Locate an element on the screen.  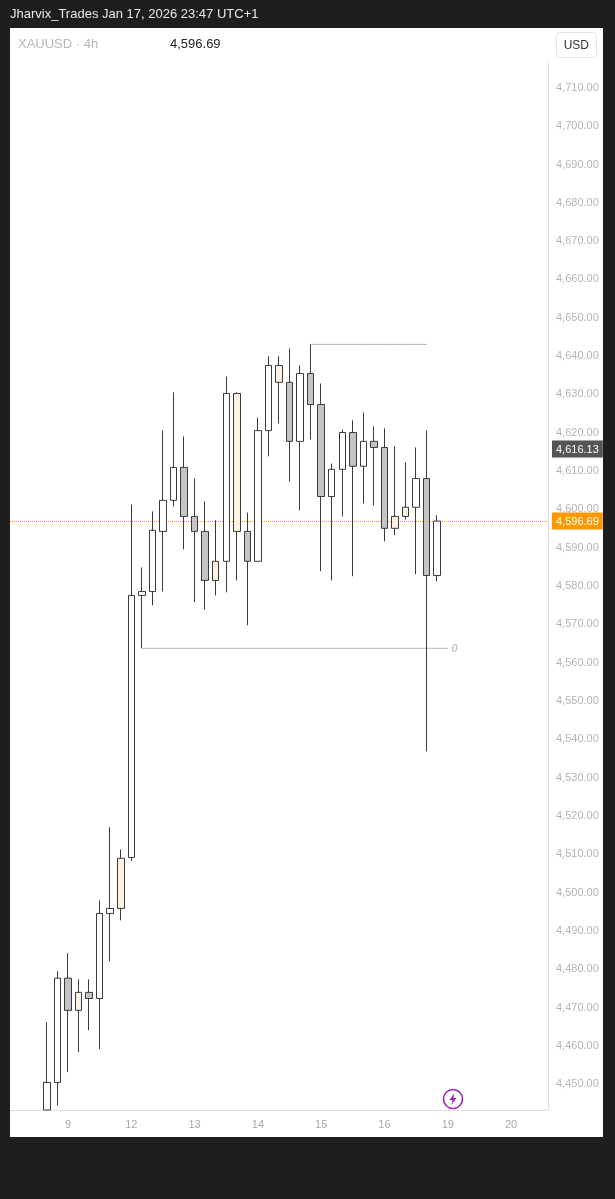
y-tick-label: 4,590.00 is located at coordinates (577, 546).